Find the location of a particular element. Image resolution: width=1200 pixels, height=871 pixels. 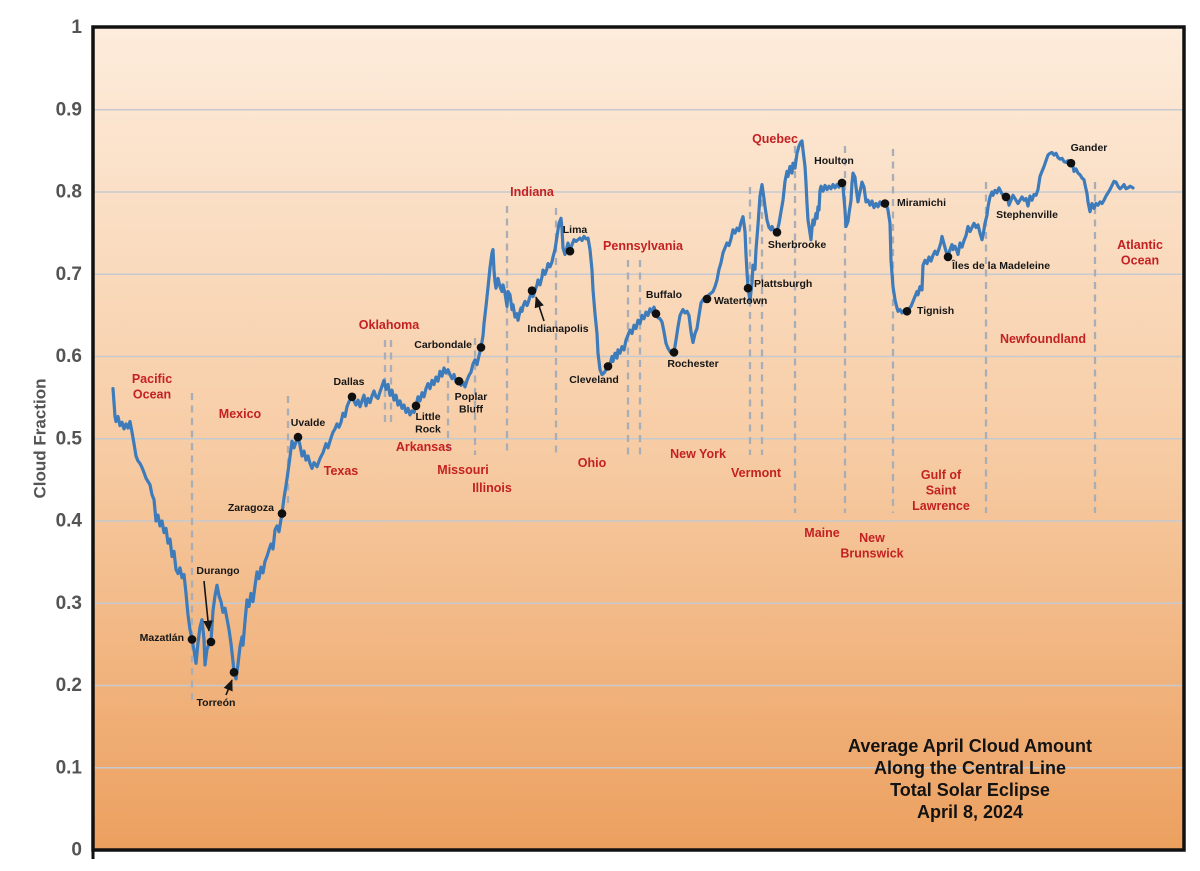

city-annotation-arrows is located at coordinates (374, 496).